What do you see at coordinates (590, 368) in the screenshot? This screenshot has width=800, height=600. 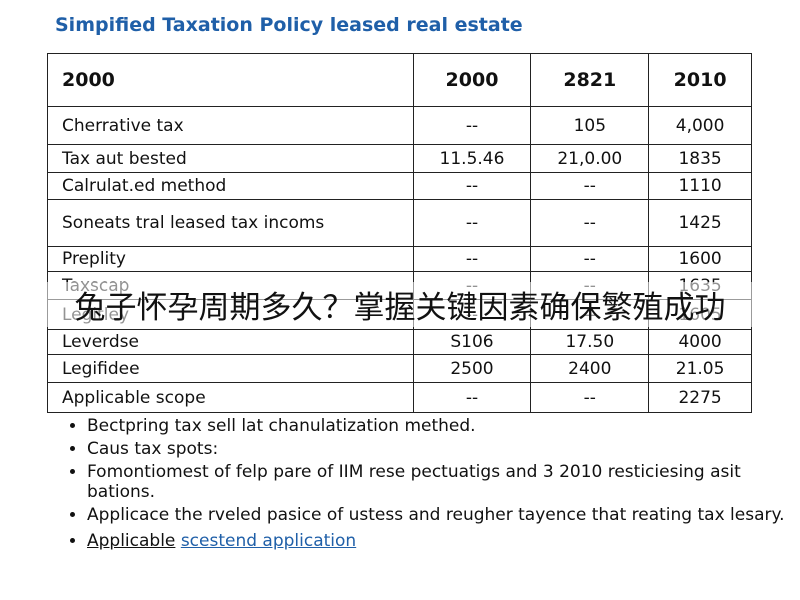 I see `table-cell: 2400` at bounding box center [590, 368].